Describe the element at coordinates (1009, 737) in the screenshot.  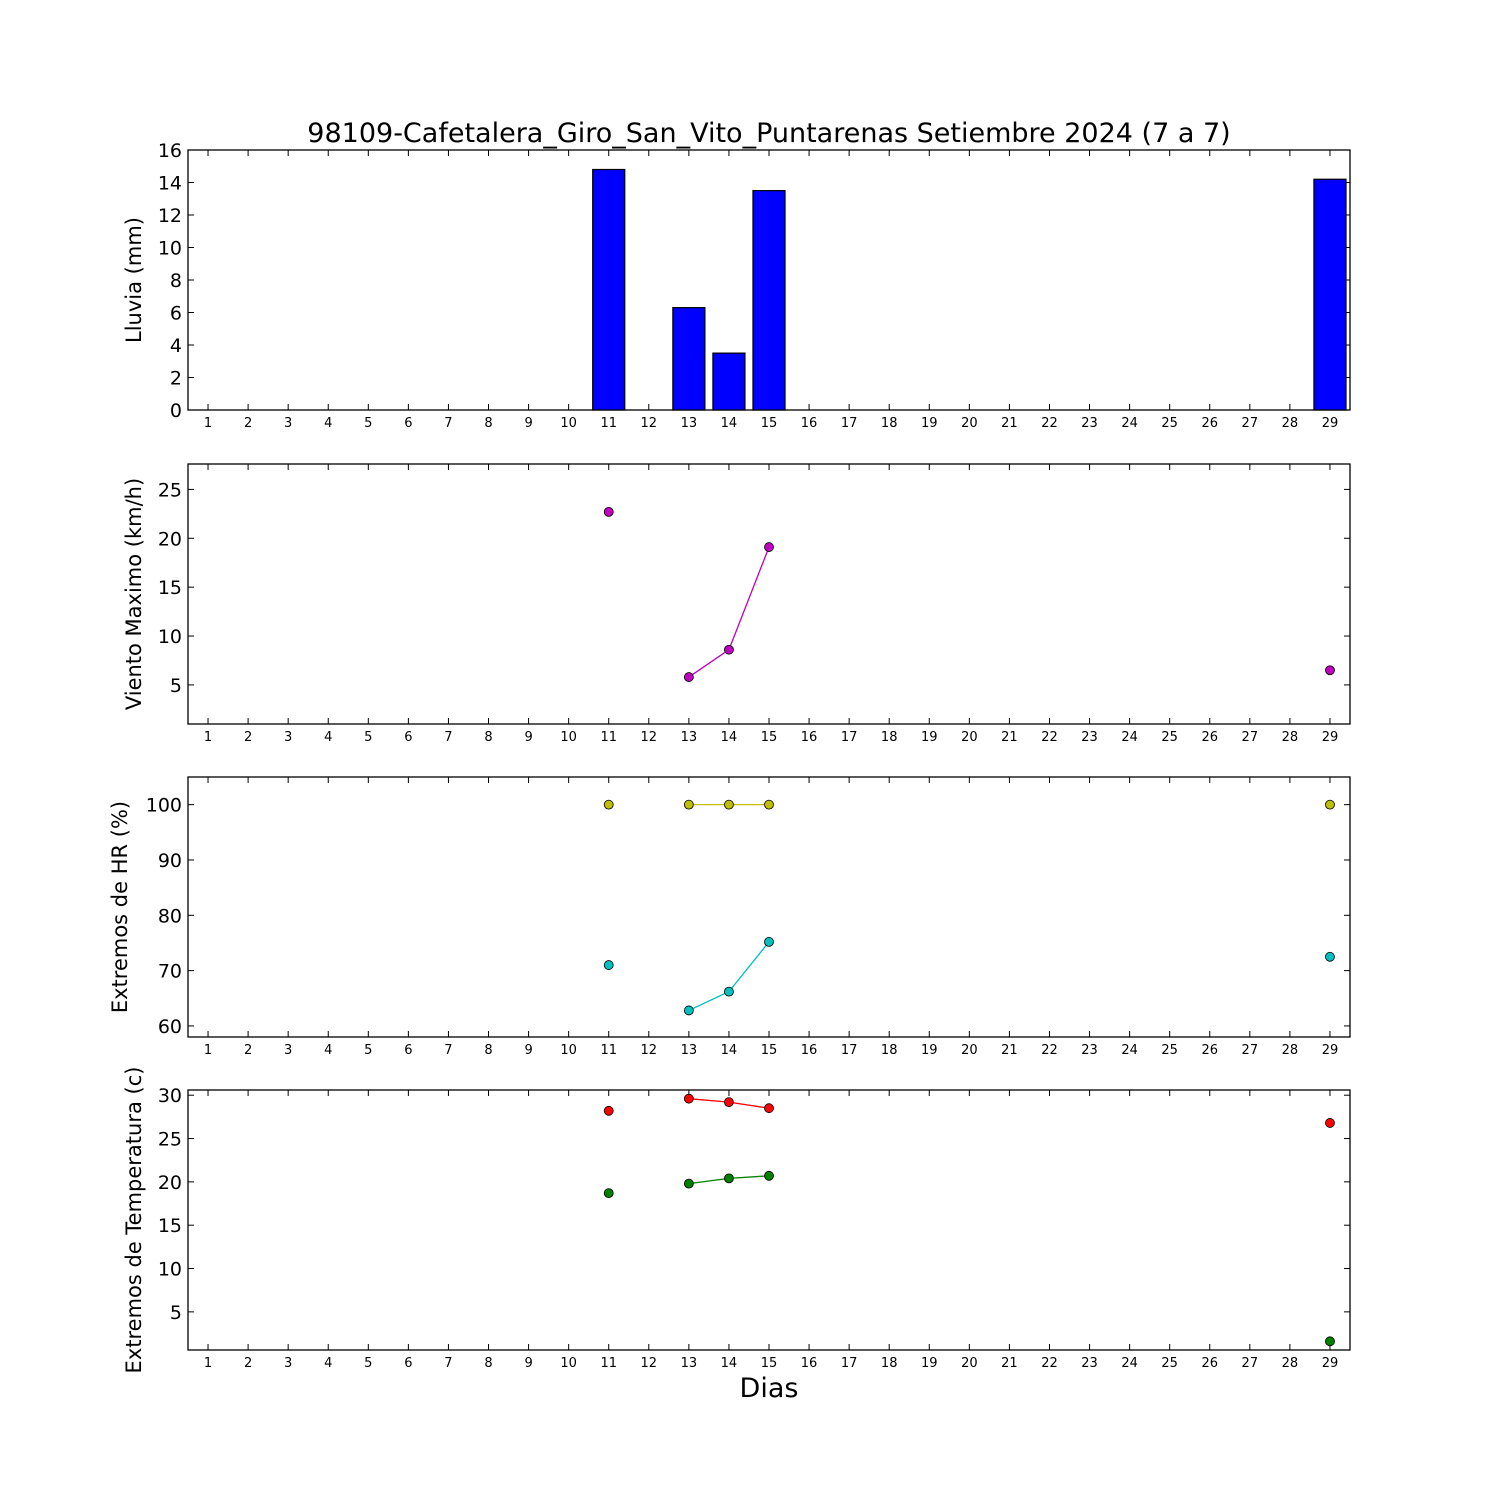
I see `x-tick-label: 21` at that location.